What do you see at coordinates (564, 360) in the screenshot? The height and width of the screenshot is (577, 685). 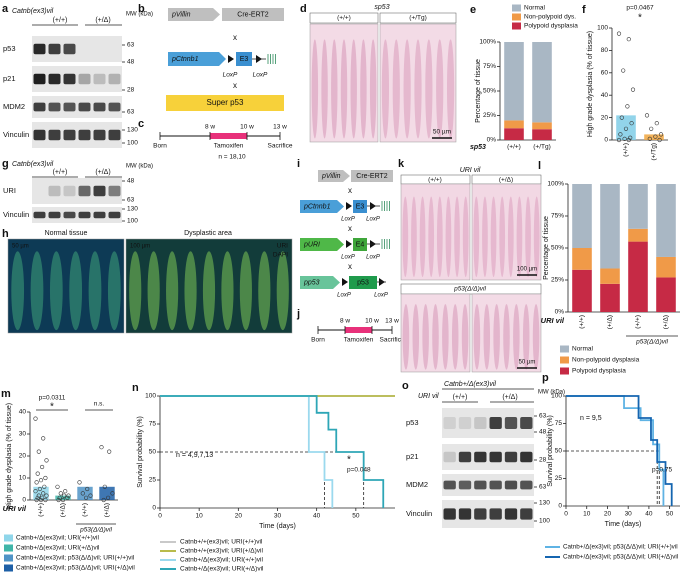 I see `legend-swatch` at bounding box center [564, 360].